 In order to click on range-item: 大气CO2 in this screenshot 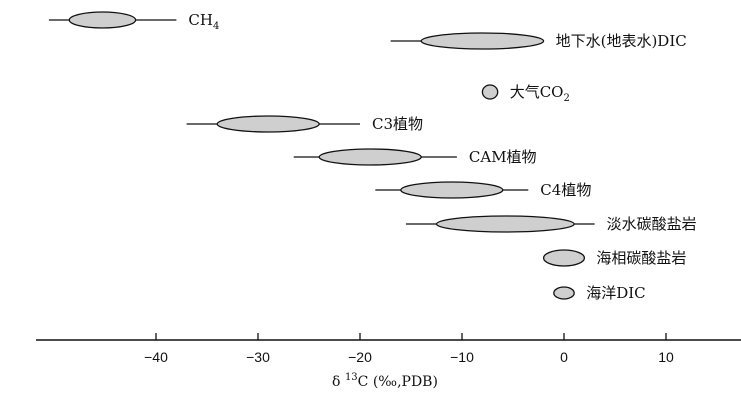, I will do `click(525, 93)`.